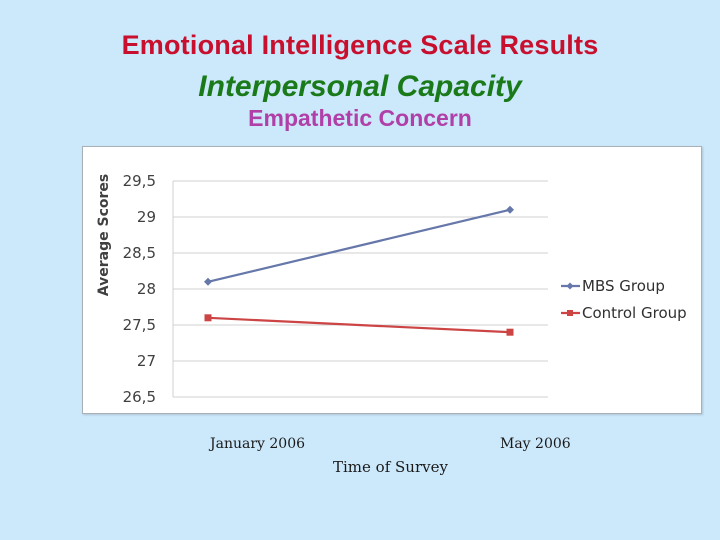 This screenshot has height=540, width=720. I want to click on y-tick-label: 26,5, so click(139, 397).